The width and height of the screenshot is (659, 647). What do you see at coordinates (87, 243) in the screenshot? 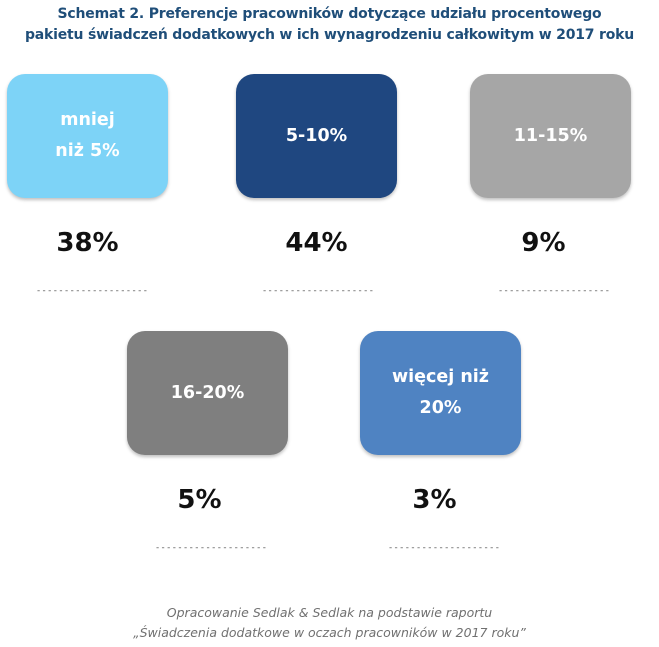
I see `percentage-value: 38%` at bounding box center [87, 243].